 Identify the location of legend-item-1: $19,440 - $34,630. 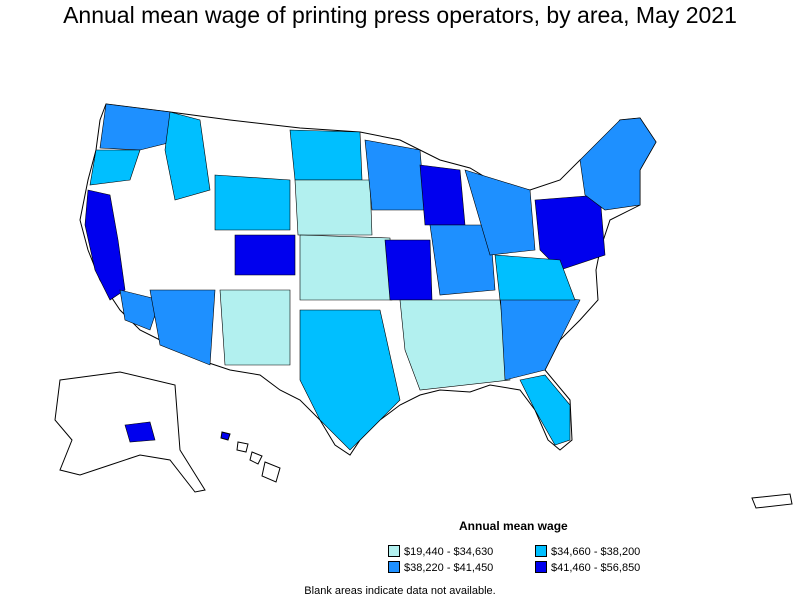
(440, 551).